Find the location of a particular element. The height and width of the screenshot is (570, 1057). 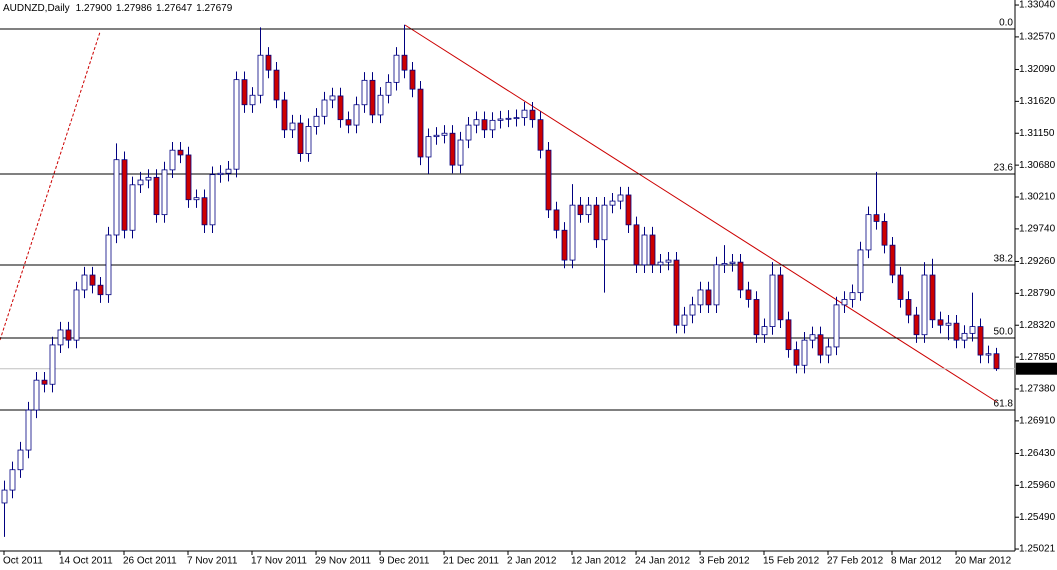

last-open: 1.27900 is located at coordinates (94, 8).